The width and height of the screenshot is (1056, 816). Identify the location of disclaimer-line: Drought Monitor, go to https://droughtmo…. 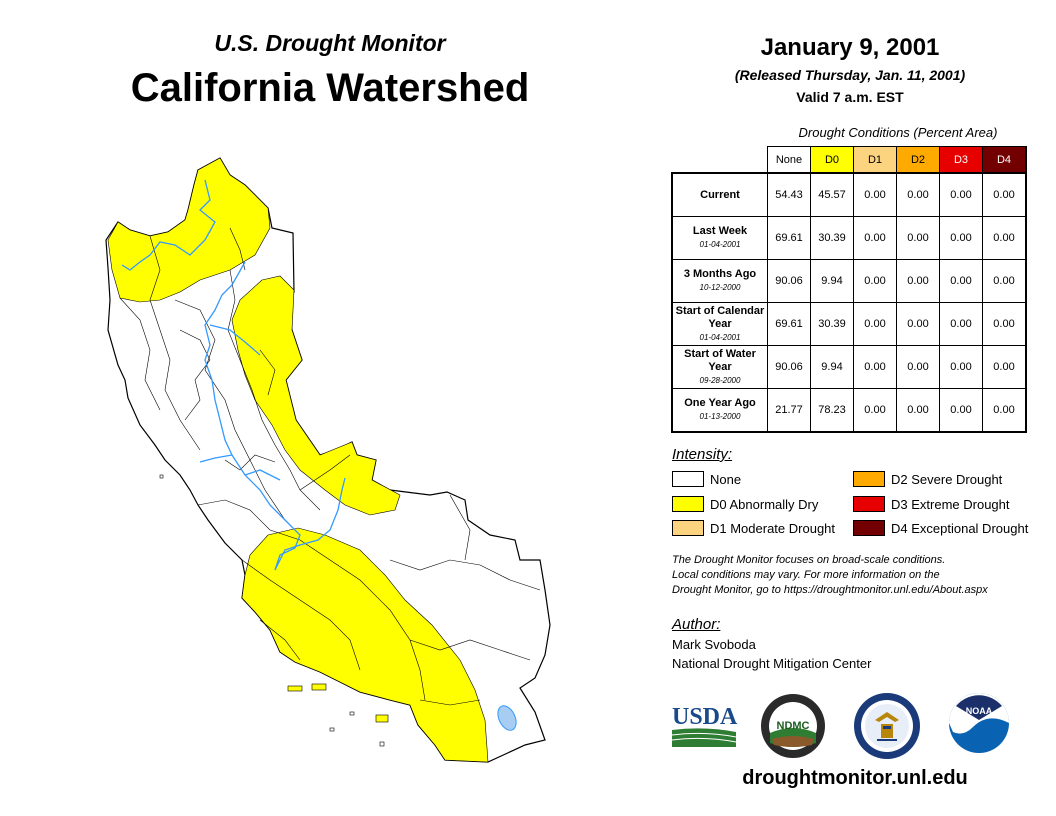
(830, 590).